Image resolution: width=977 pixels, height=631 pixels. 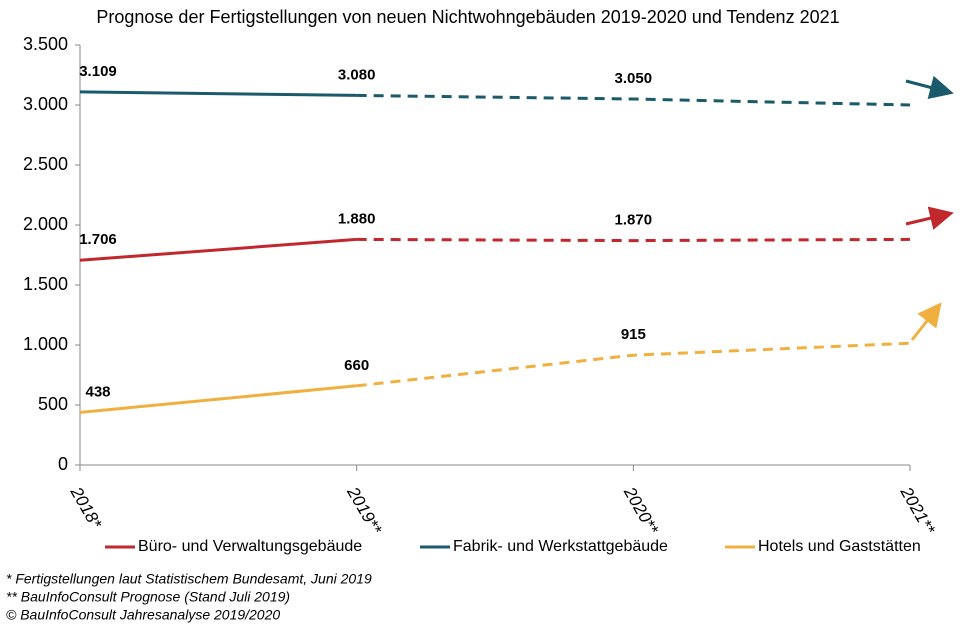 I want to click on y-tick-label: 2.500, so click(x=45, y=164).